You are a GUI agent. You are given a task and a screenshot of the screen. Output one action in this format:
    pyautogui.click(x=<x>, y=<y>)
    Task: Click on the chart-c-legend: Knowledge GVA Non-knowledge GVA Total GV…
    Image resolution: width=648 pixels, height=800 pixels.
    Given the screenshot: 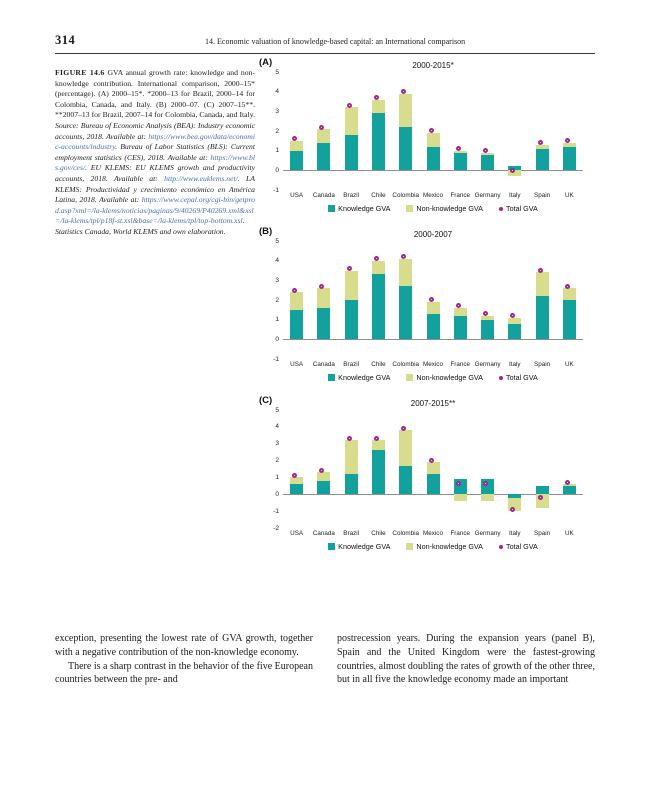 What is the action you would take?
    pyautogui.click(x=433, y=546)
    